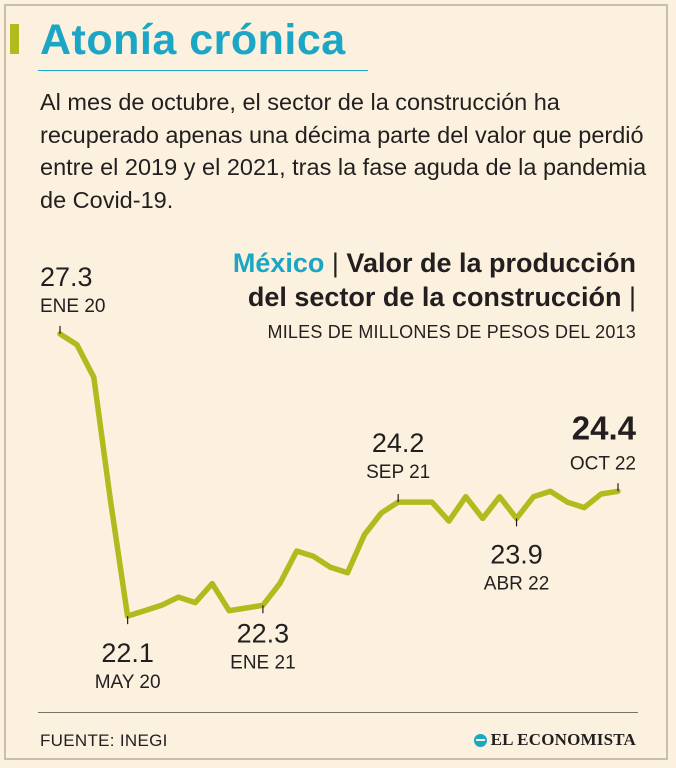 This screenshot has width=676, height=768. I want to click on annotation-date-label: SEP 21, so click(398, 472).